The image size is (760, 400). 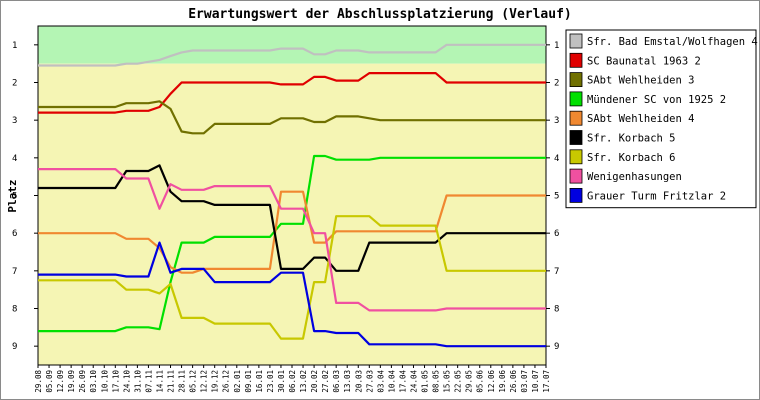 I want to click on legend-label: Wenigenhasungen, so click(x=634, y=177).